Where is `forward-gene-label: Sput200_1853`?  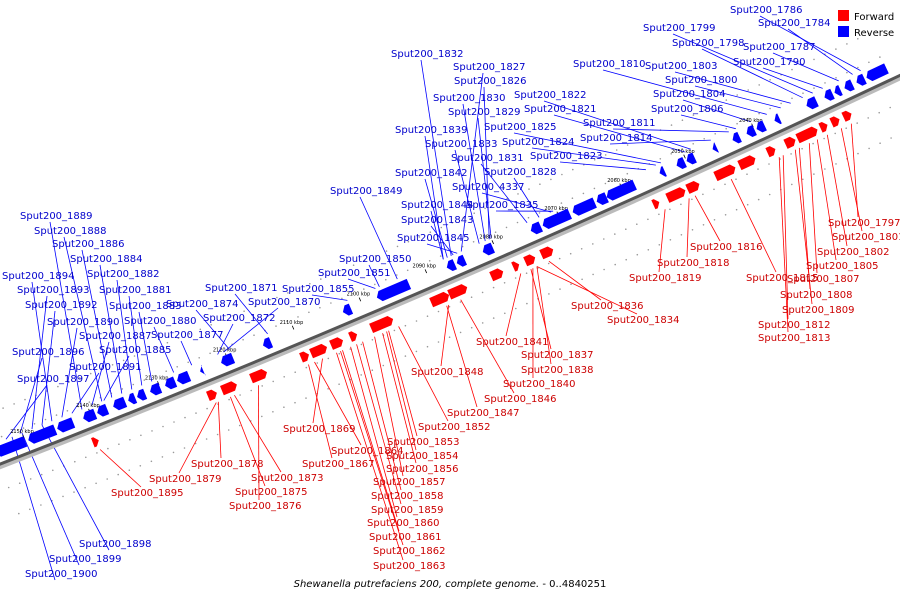 forward-gene-label: Sput200_1853 is located at coordinates (423, 442).